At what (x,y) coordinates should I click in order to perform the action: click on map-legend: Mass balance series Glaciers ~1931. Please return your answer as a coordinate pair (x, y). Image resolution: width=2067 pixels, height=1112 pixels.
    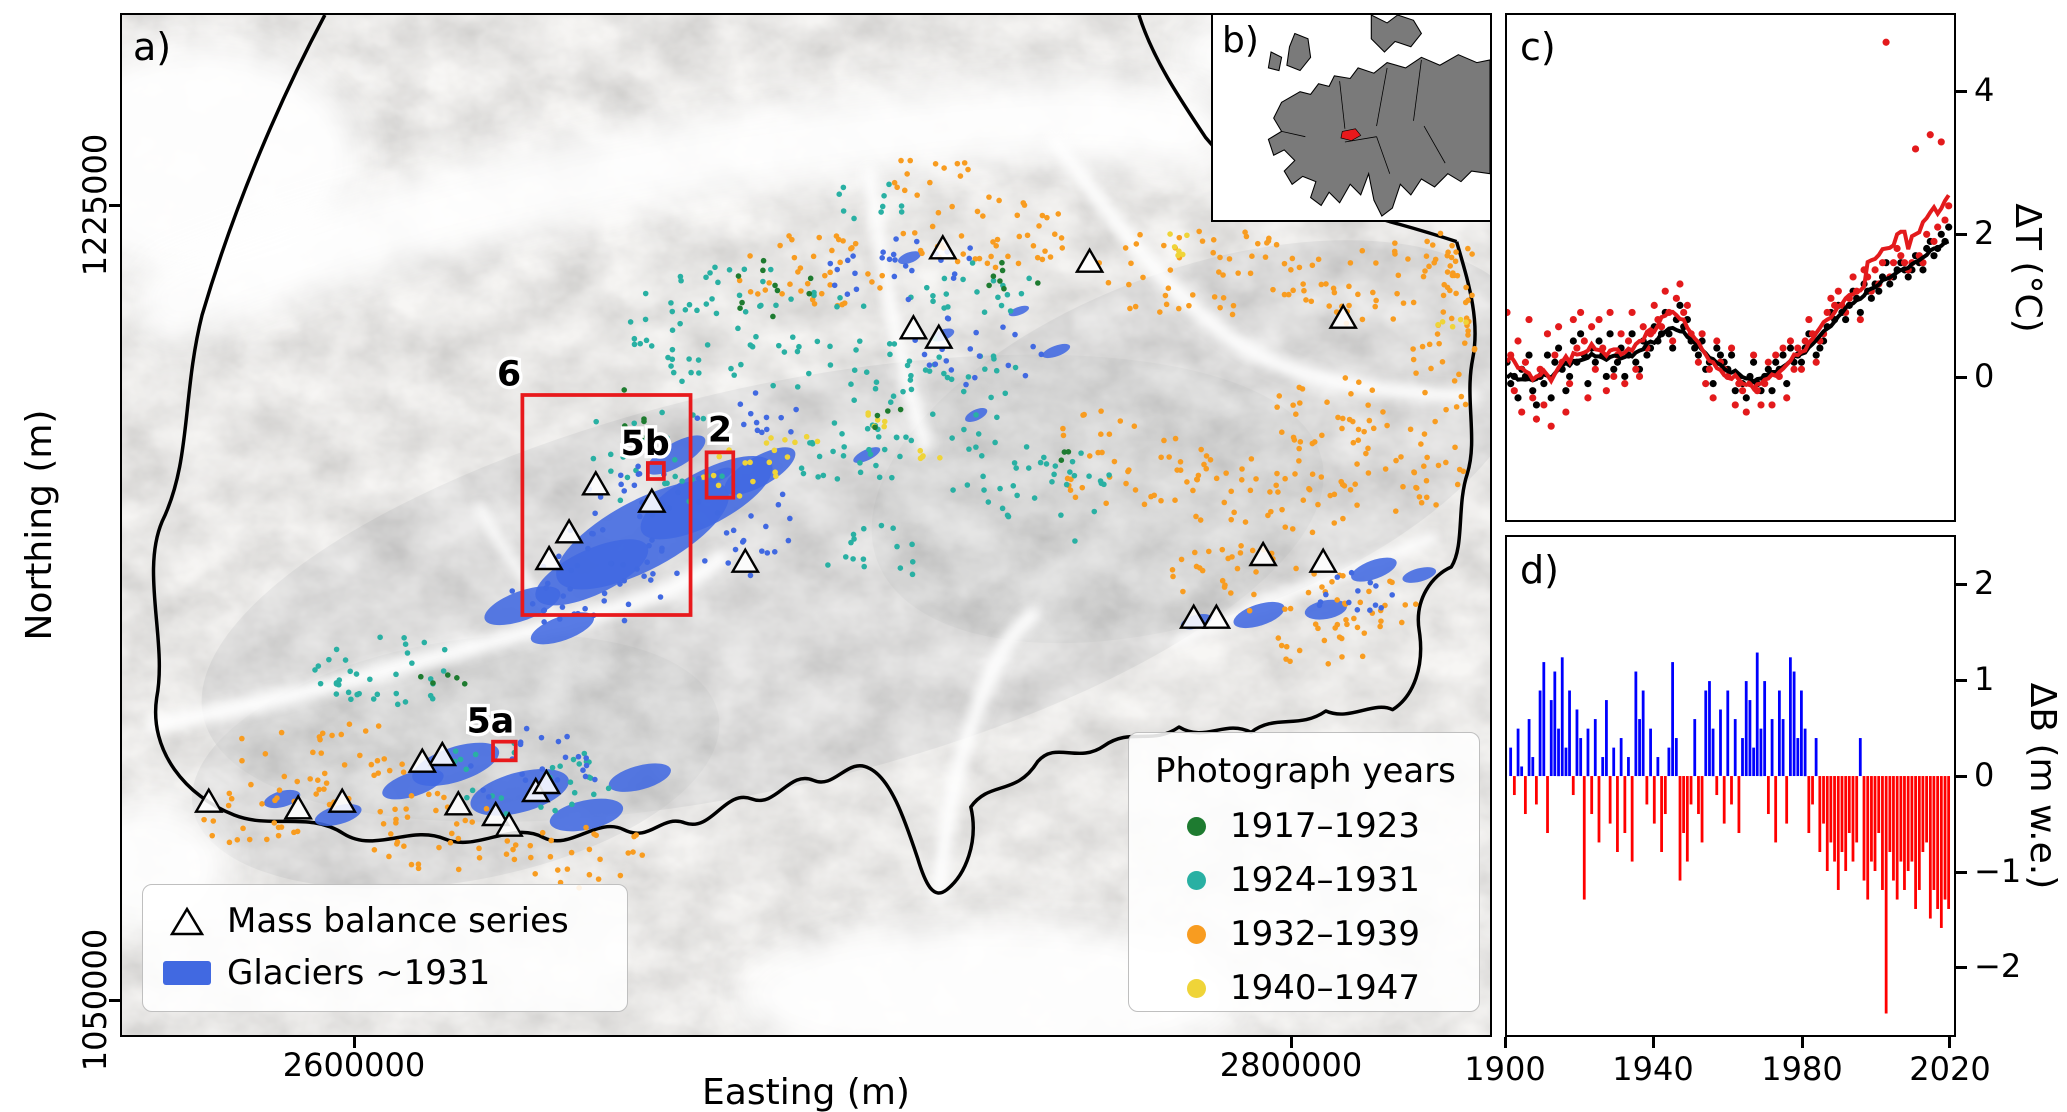
    Looking at the image, I should click on (385, 948).